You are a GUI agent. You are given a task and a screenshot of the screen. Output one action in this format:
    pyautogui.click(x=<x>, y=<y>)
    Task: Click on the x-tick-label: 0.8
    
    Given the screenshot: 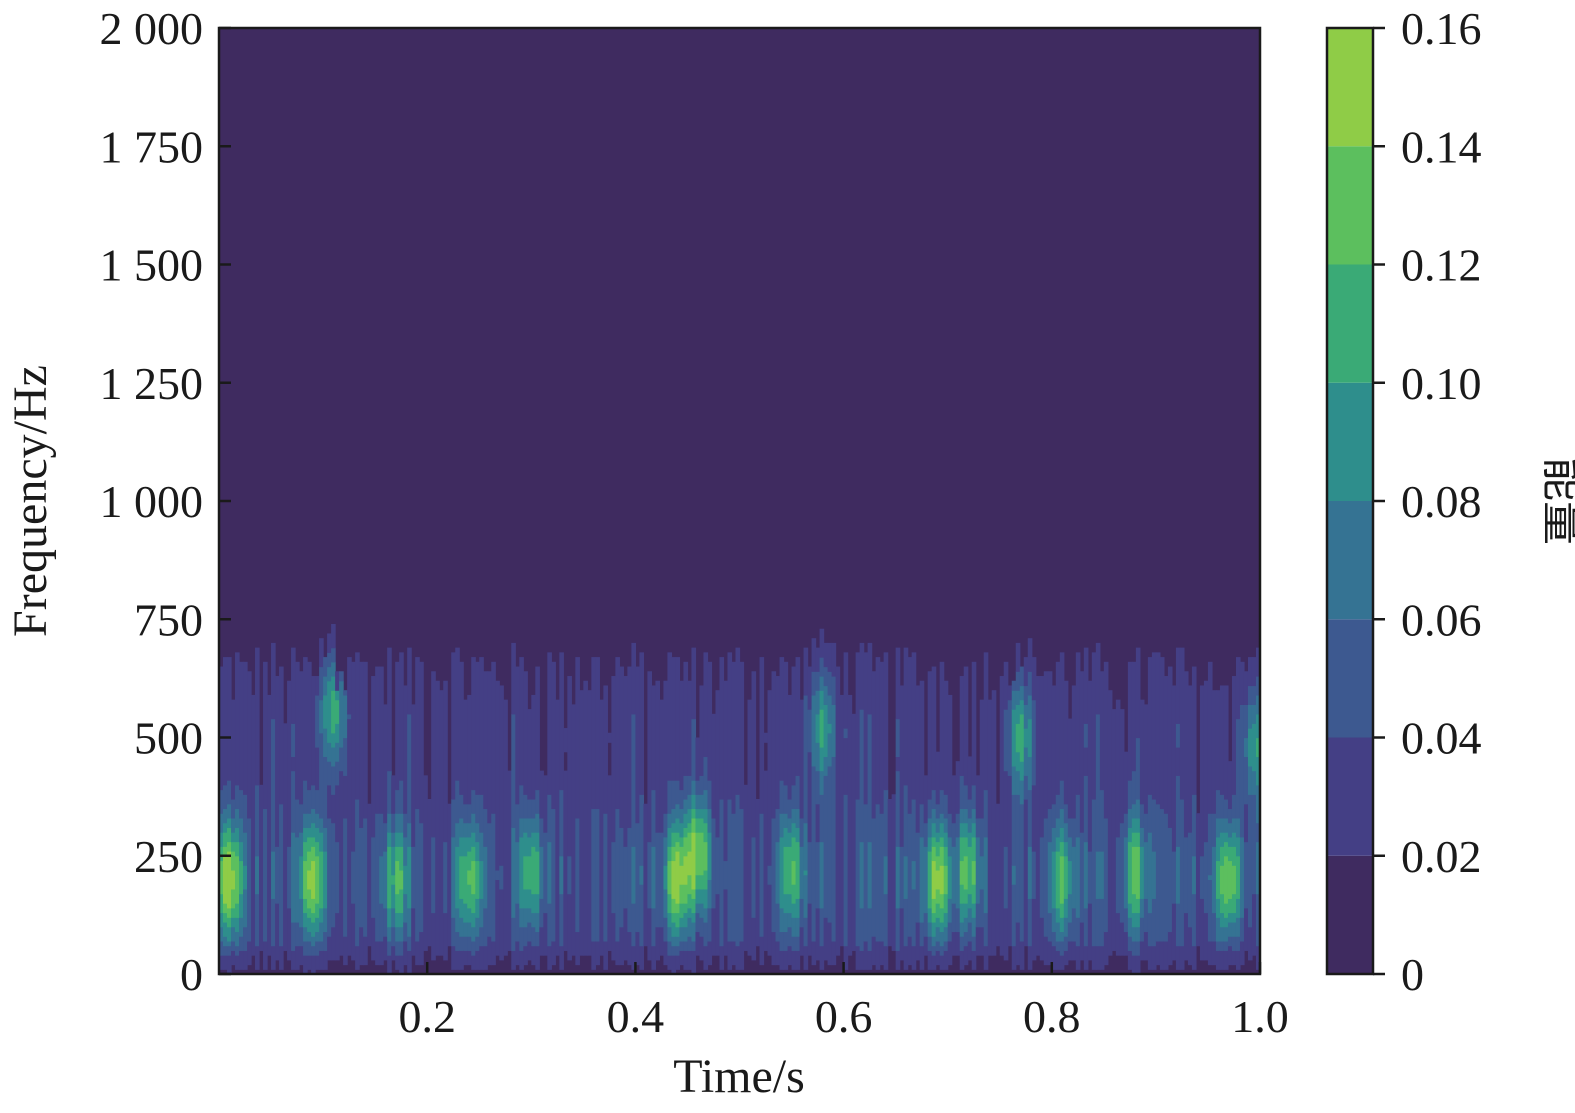 What is the action you would take?
    pyautogui.click(x=1052, y=1016)
    